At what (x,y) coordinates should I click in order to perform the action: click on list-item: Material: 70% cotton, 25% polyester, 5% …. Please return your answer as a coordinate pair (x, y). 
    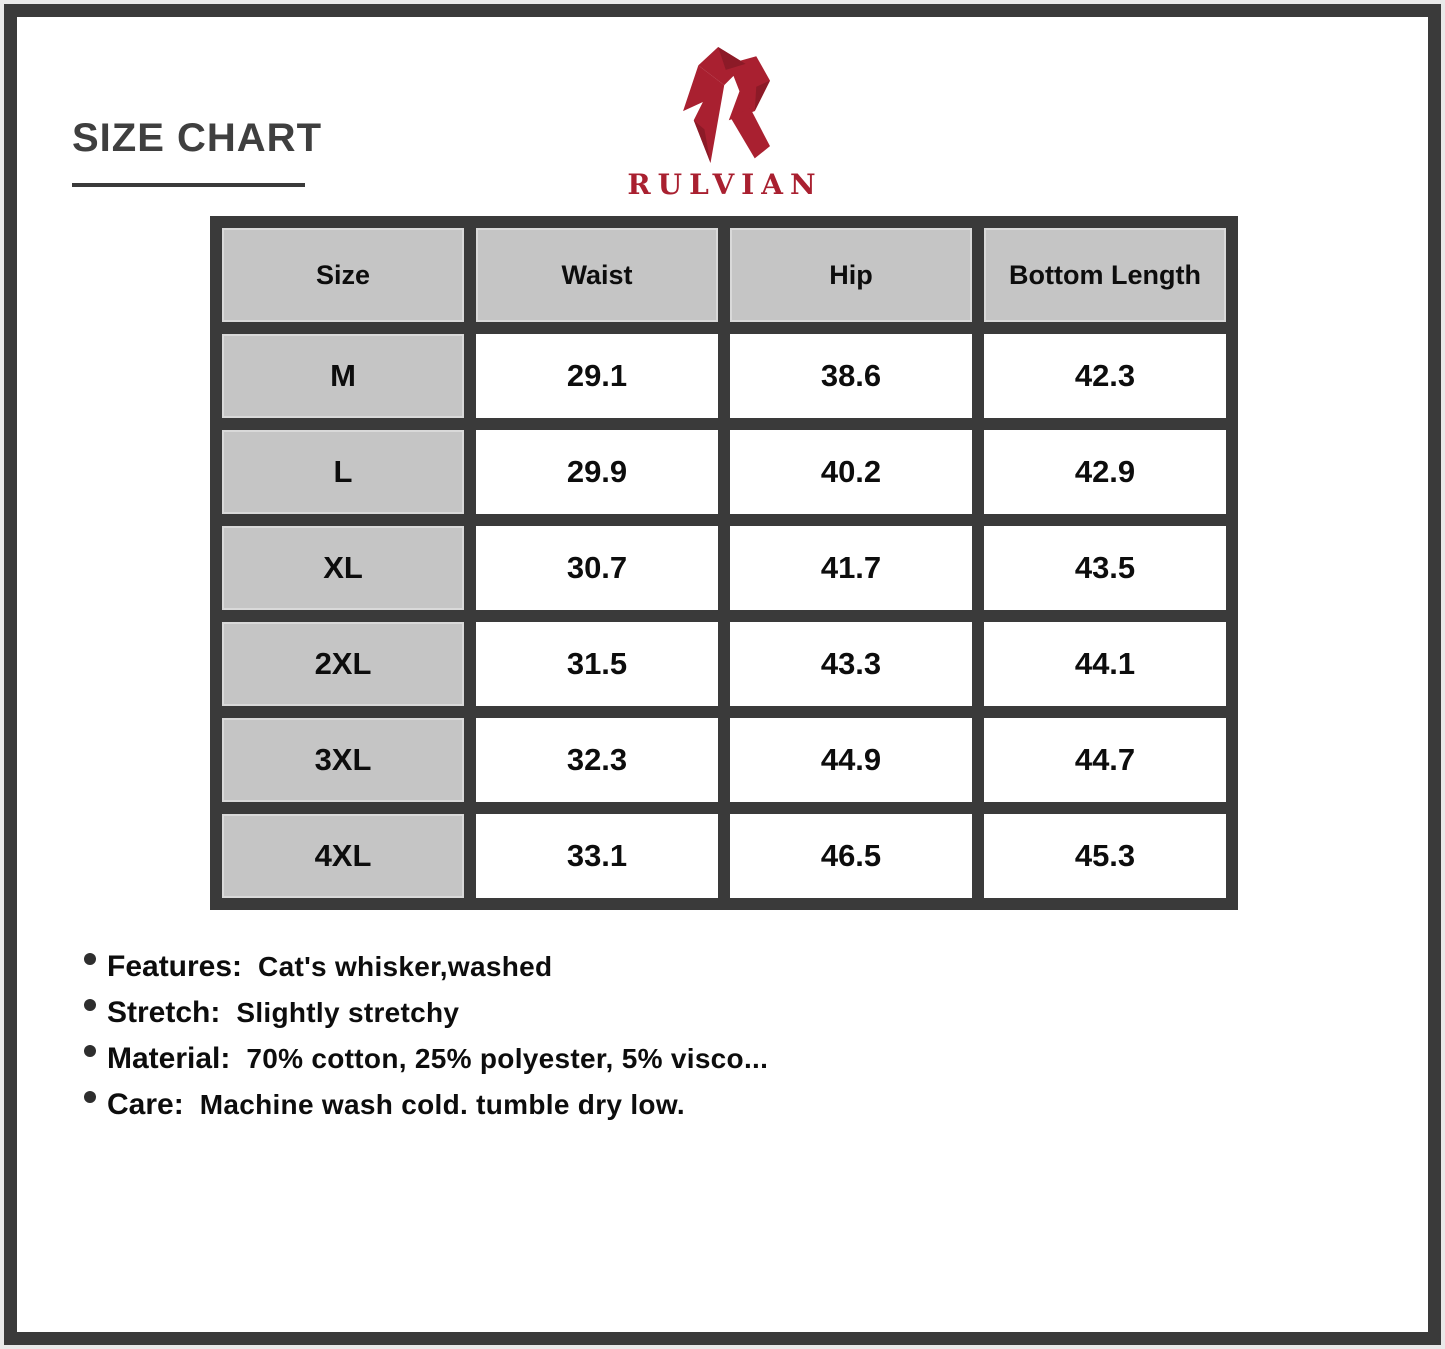
    Looking at the image, I should click on (426, 1059).